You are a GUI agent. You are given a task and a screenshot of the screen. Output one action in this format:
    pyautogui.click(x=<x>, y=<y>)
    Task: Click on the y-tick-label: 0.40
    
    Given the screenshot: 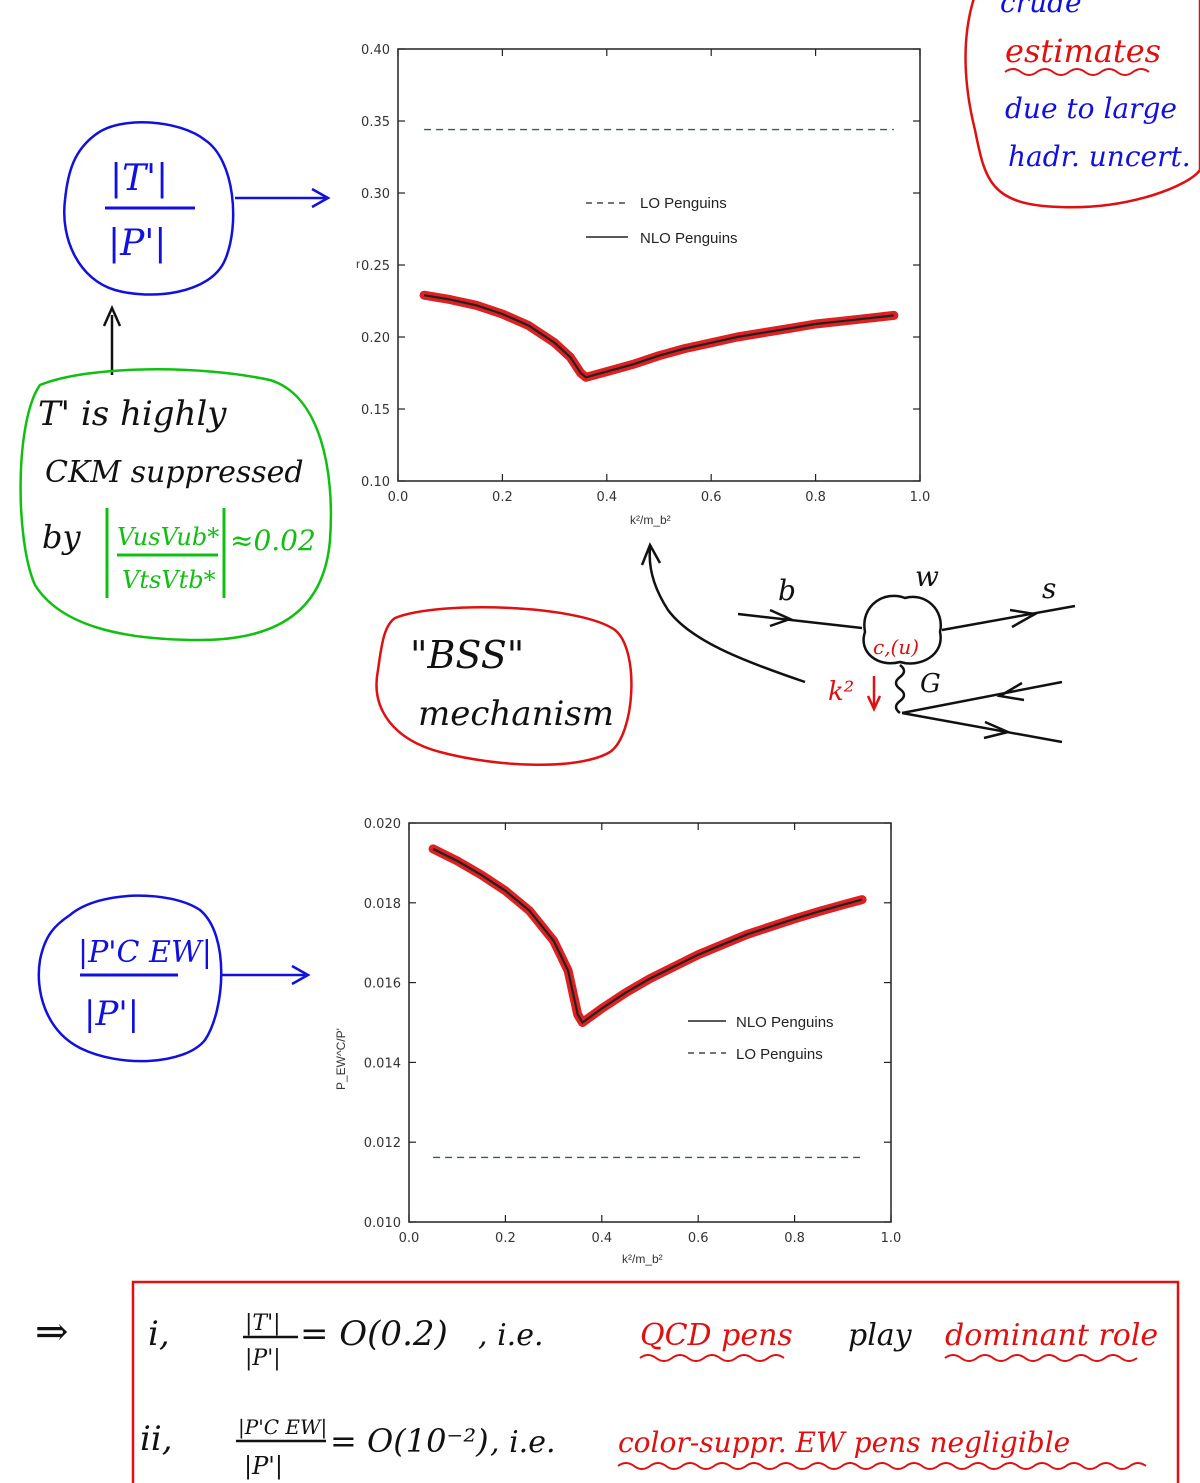 What is the action you would take?
    pyautogui.click(x=375, y=50)
    